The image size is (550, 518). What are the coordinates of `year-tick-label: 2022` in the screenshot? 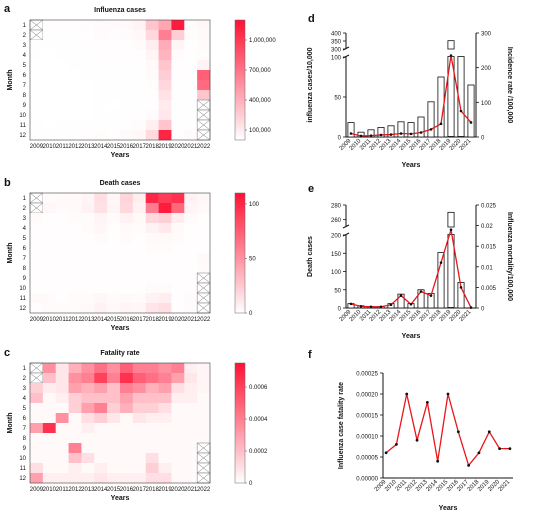 It's located at (204, 320).